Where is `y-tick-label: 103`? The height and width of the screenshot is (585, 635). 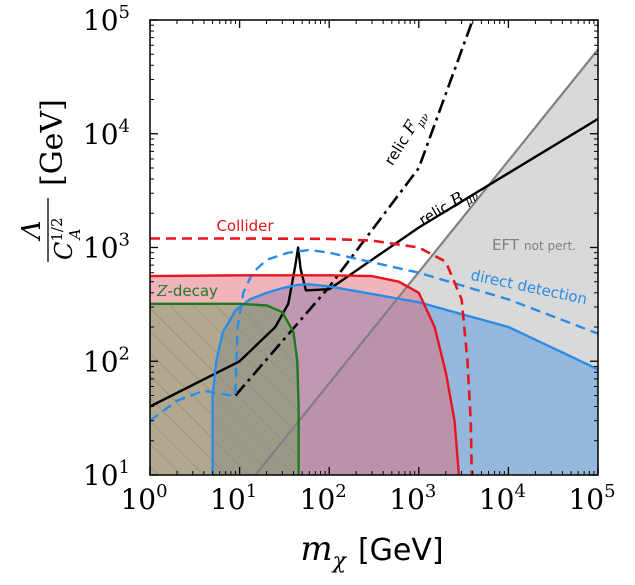
y-tick-label: 103 is located at coordinates (106, 247).